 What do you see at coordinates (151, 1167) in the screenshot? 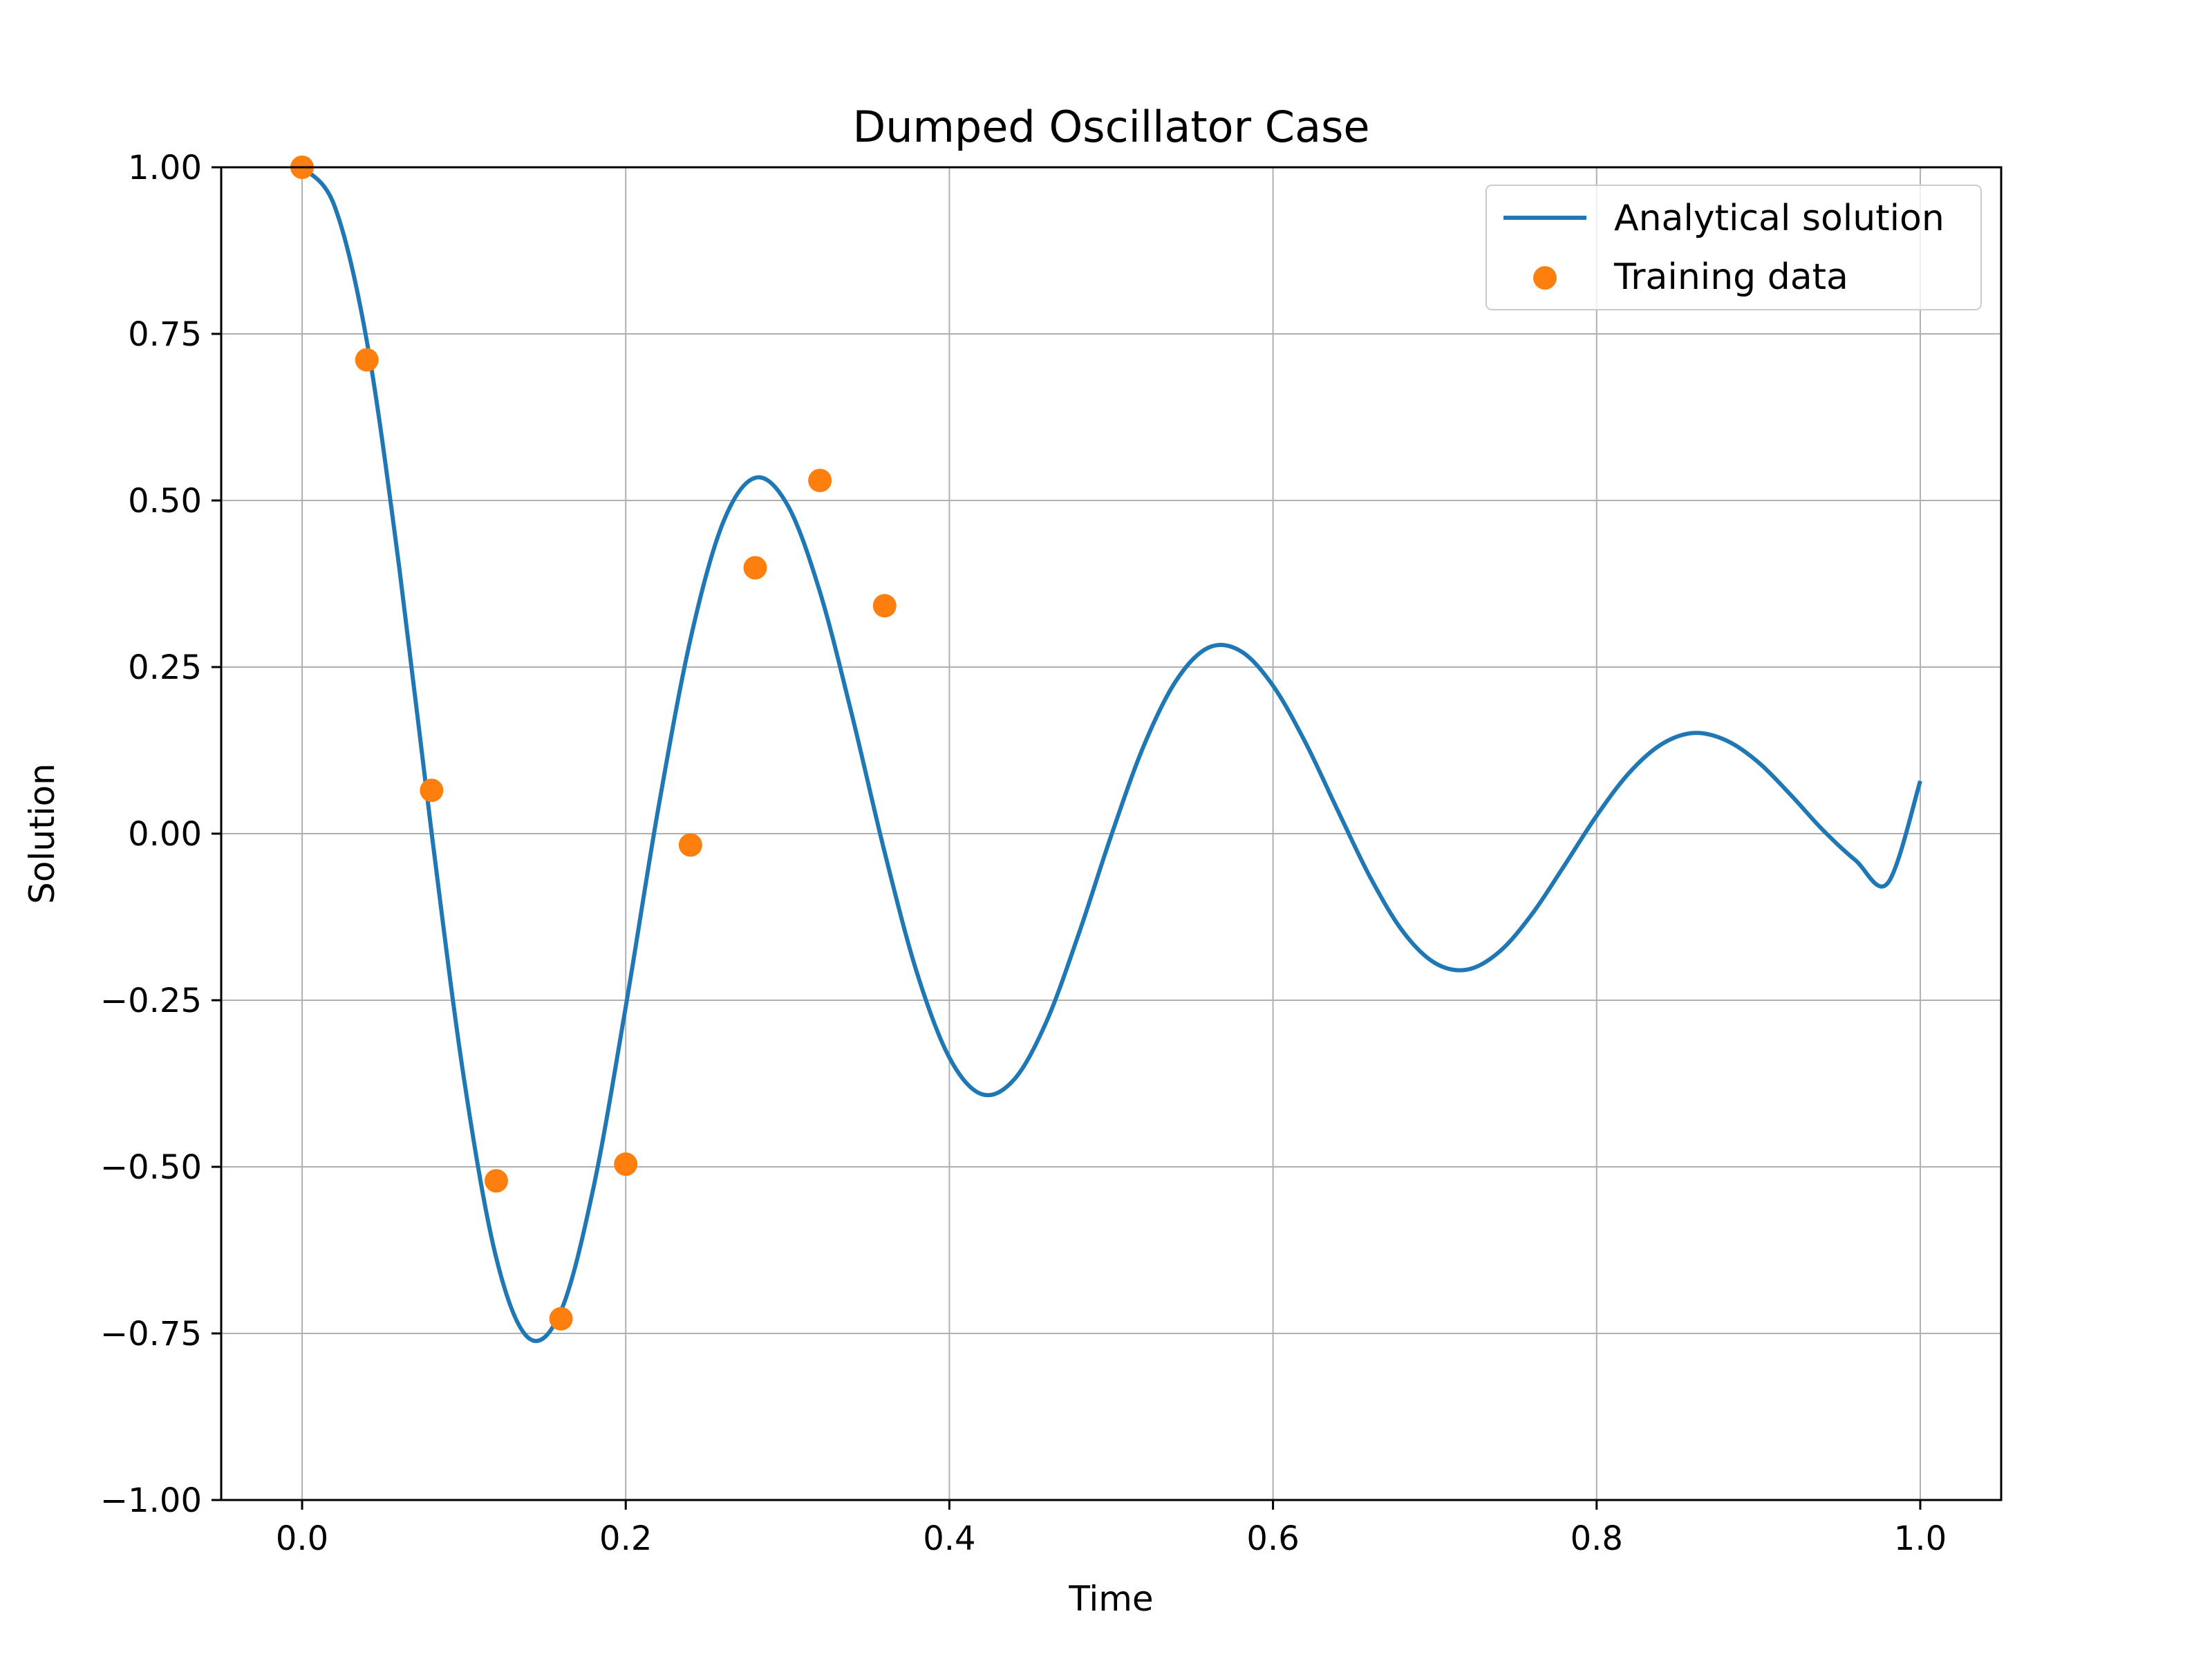
I see `y-tick-label: −0.50` at bounding box center [151, 1167].